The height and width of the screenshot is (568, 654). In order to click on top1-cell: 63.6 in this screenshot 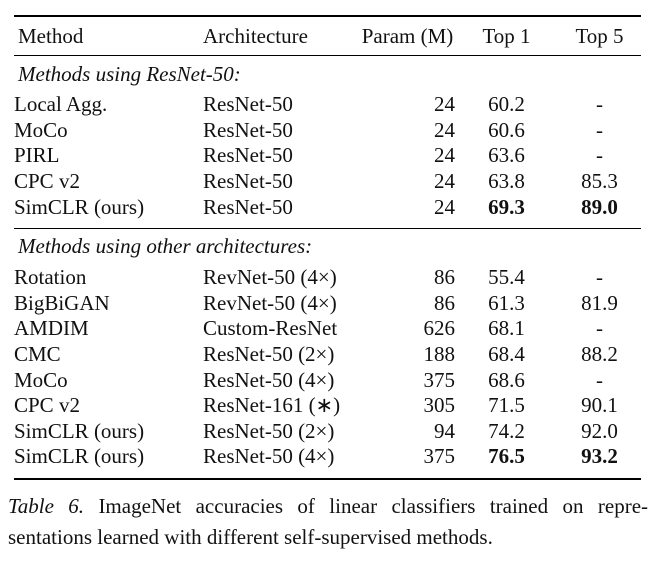, I will do `click(506, 155)`.